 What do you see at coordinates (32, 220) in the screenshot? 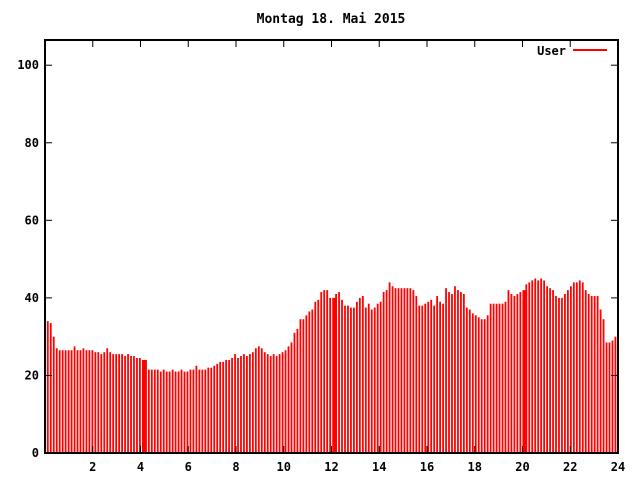
I see `y-tick-label: 60` at bounding box center [32, 220].